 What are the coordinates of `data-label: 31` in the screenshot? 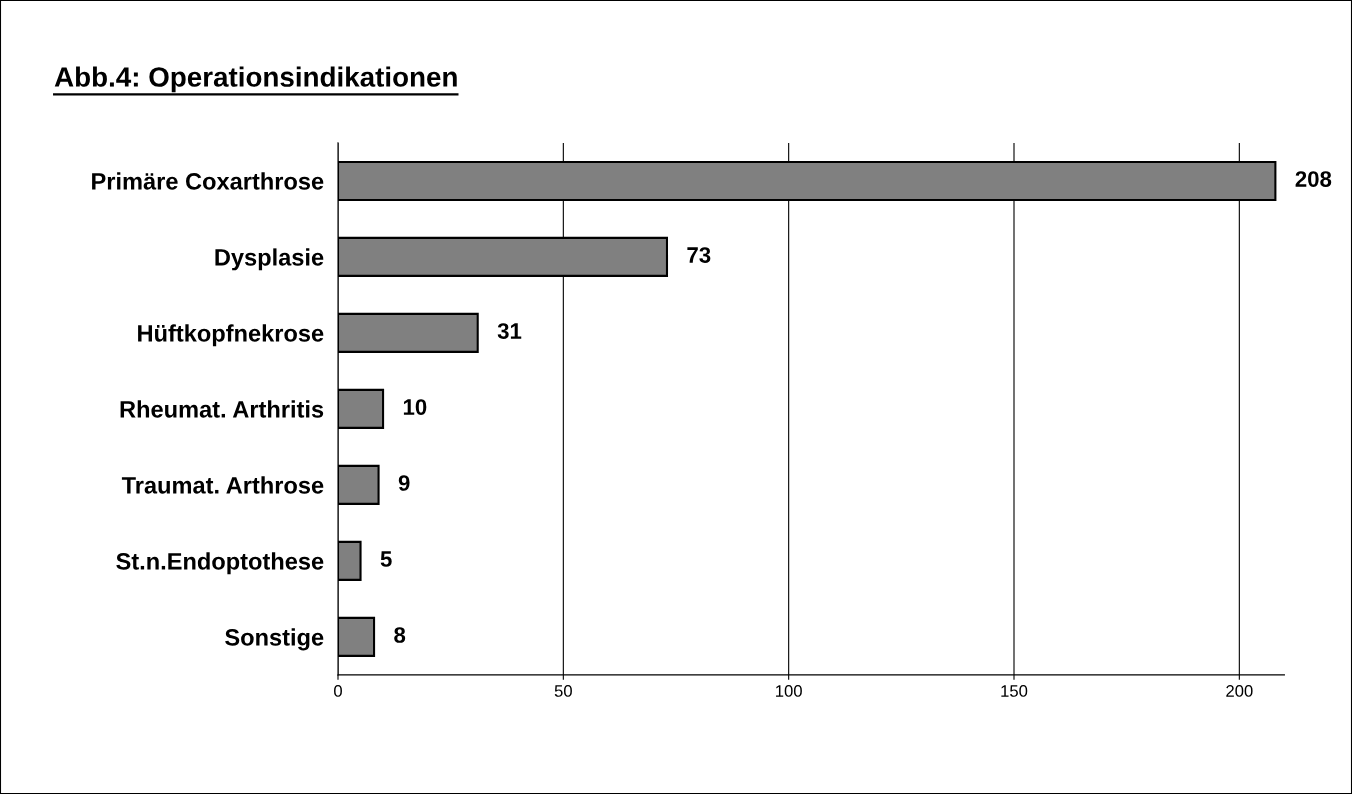 It's located at (509, 331).